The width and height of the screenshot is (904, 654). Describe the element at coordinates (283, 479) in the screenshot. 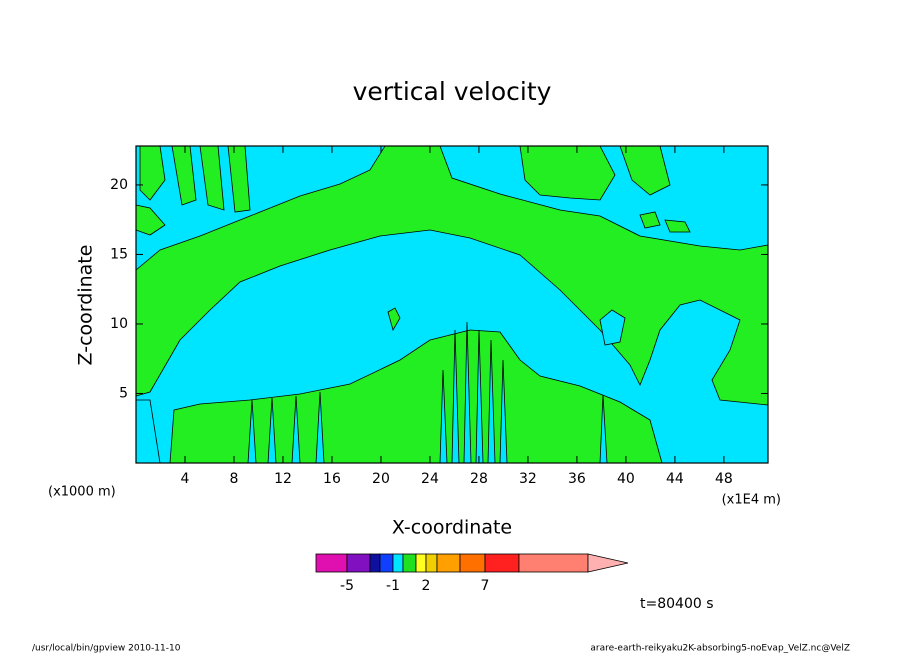

I see `x-tick-label: 12` at that location.